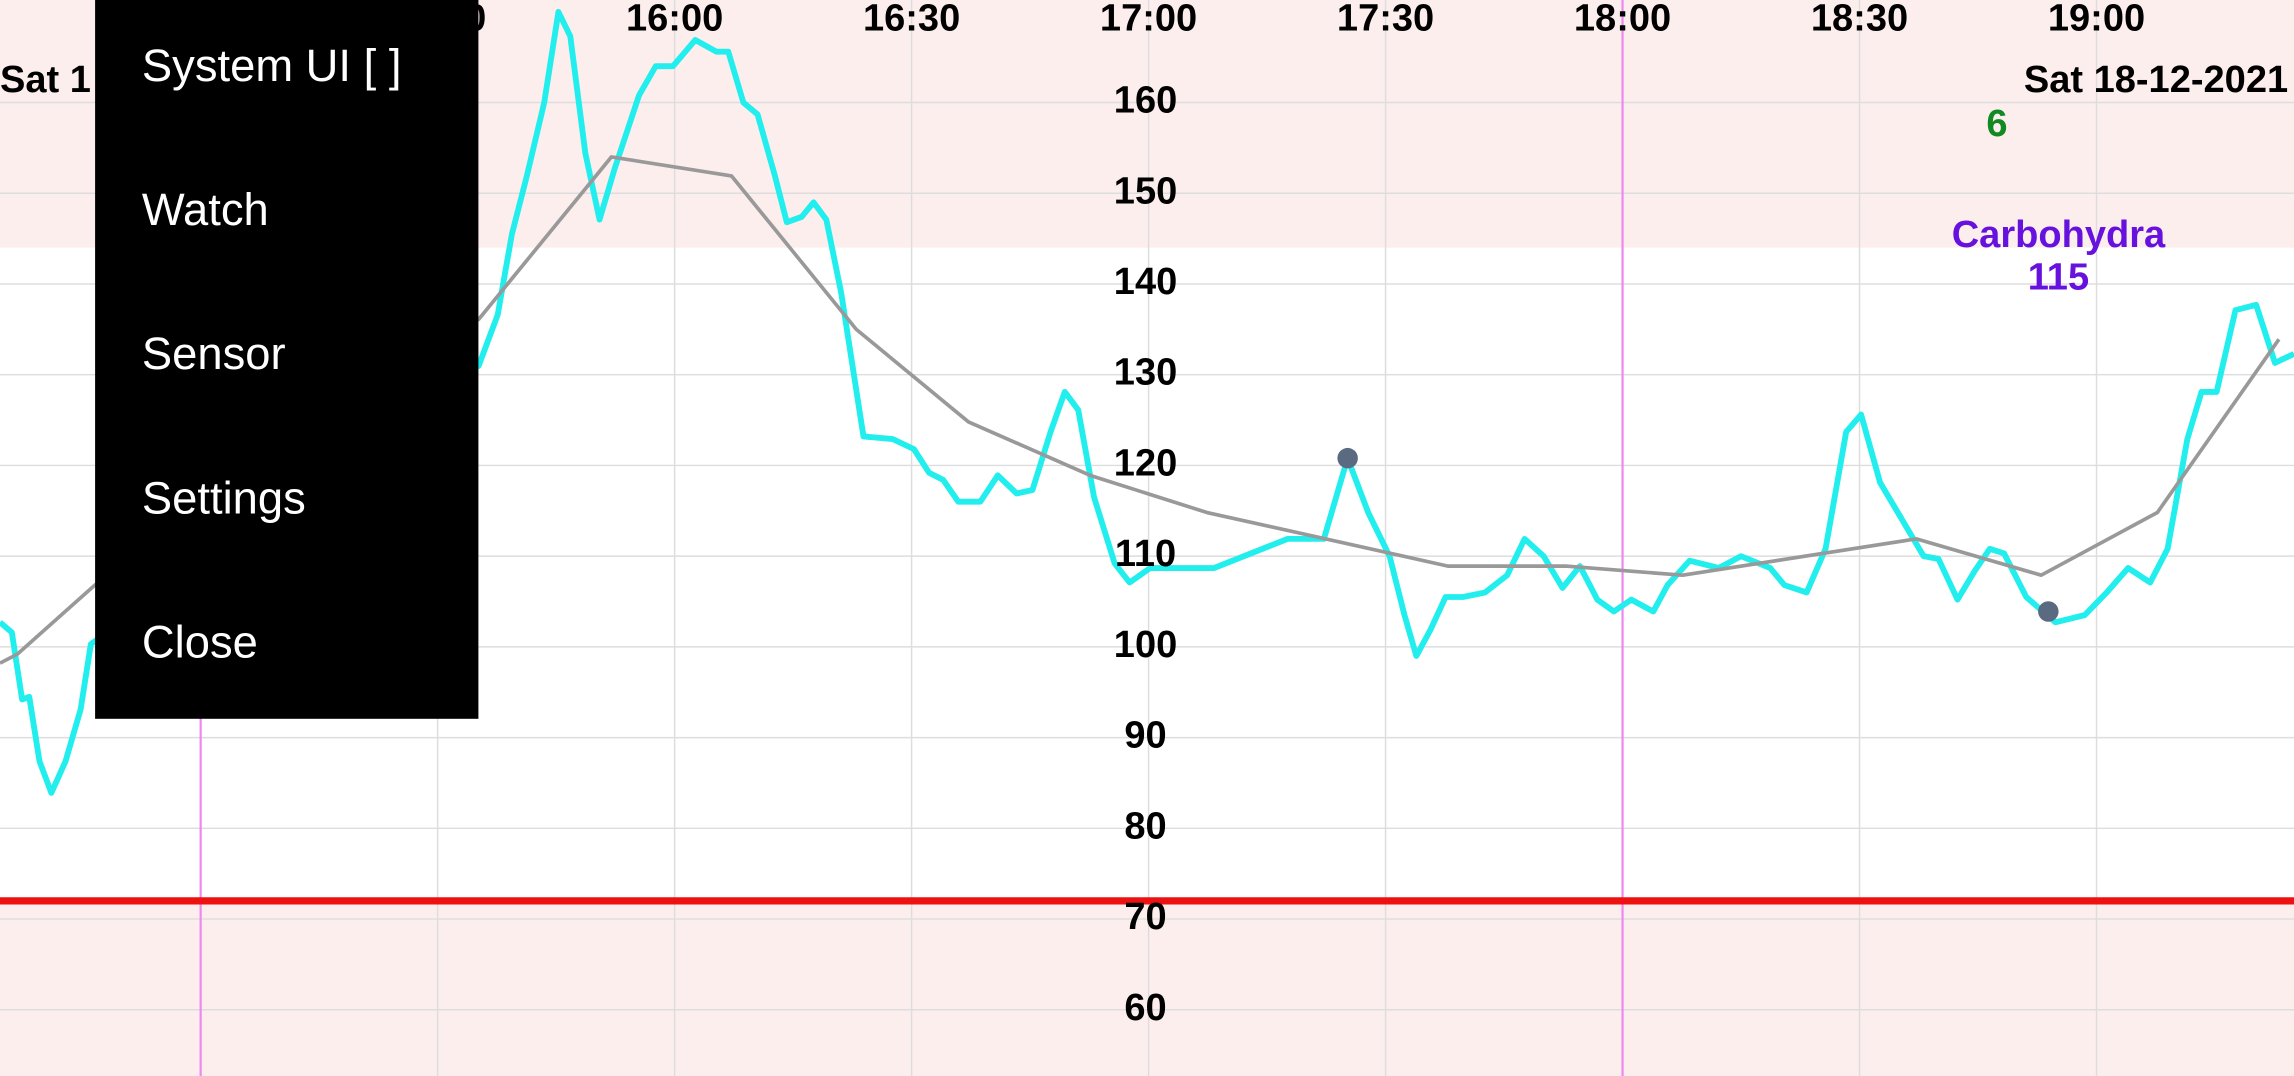 Image resolution: width=2294 pixels, height=1076 pixels. What do you see at coordinates (2058, 278) in the screenshot?
I see `annotation: 115` at bounding box center [2058, 278].